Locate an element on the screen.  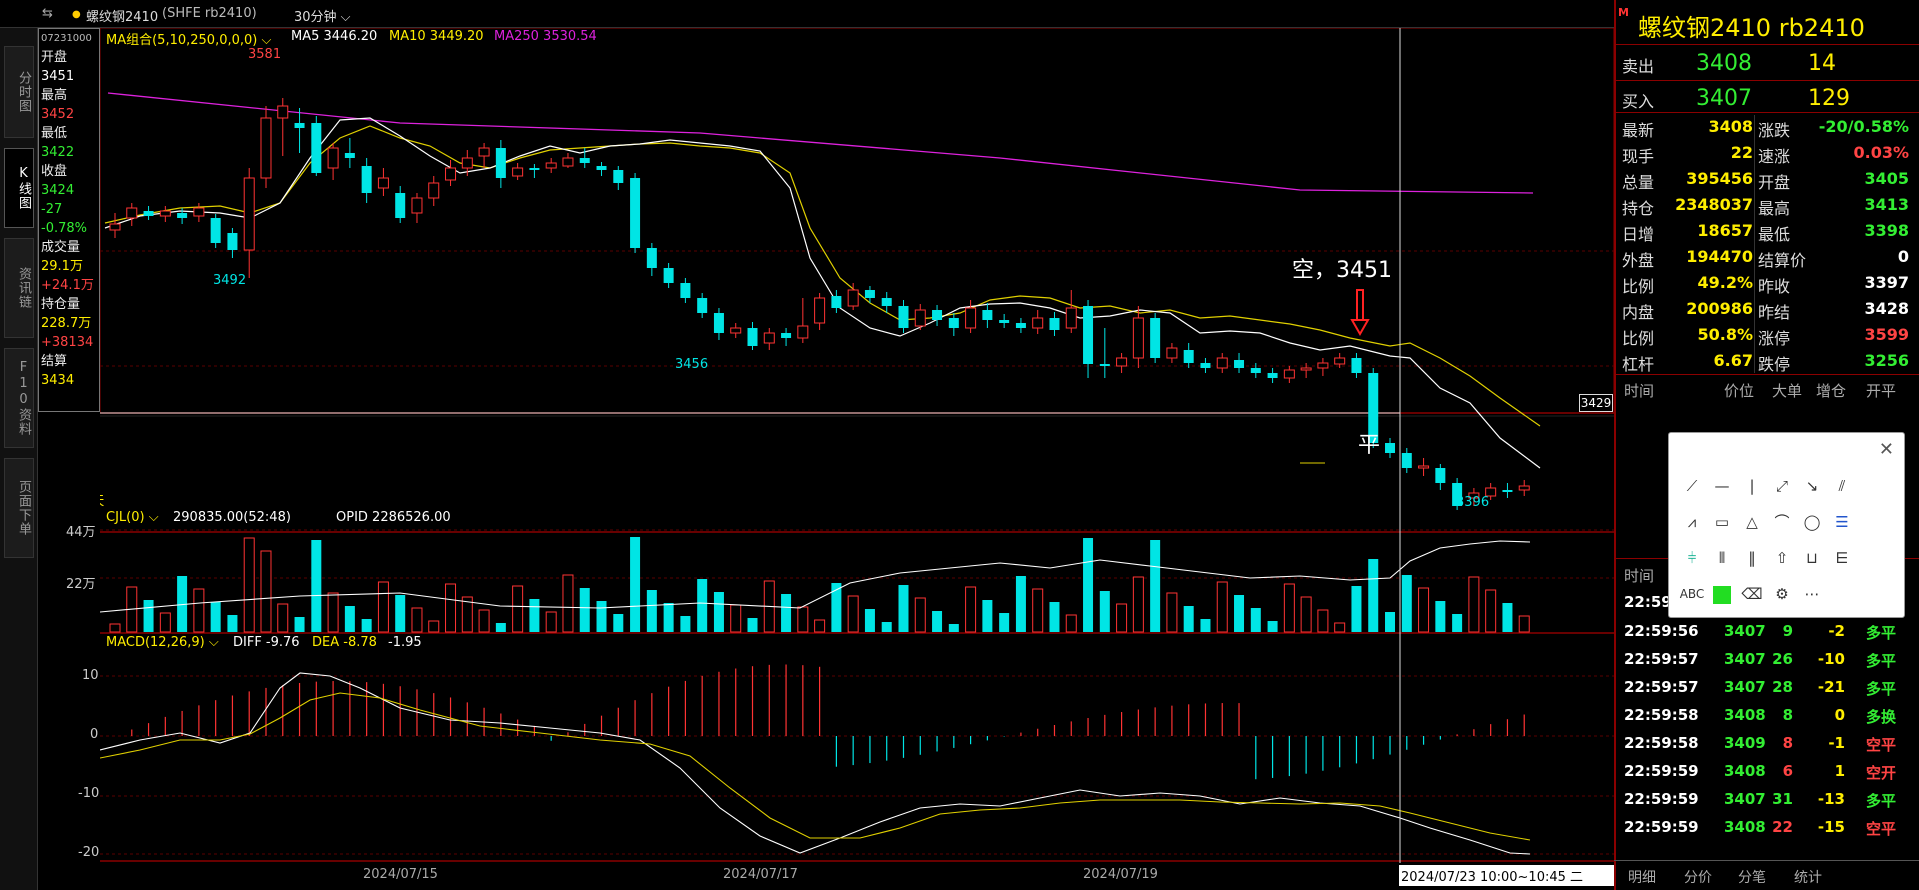
time-crosshair-label: 2024/07/23 10:00~10:45 二 is located at coordinates (1506, 875).